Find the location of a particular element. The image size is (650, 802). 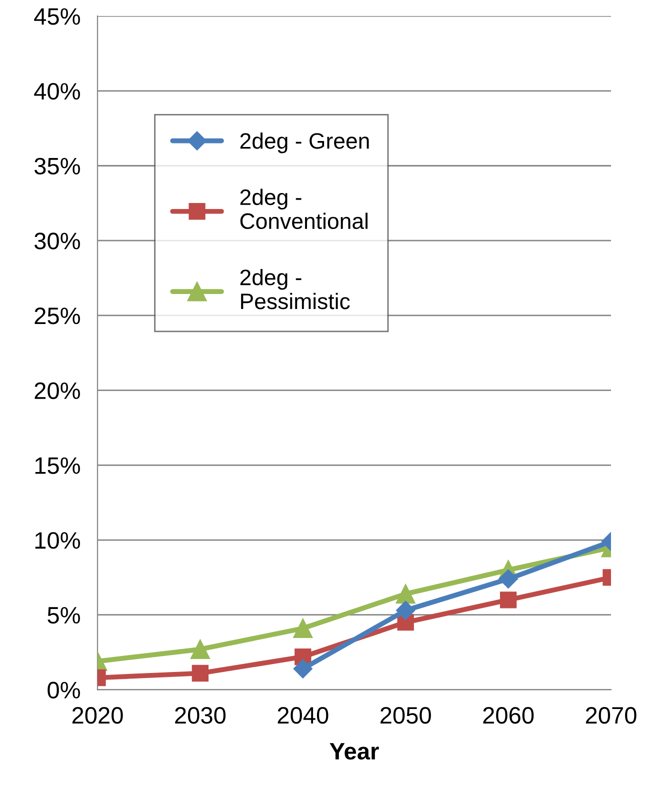

x-tick-label: 2030 is located at coordinates (200, 715).